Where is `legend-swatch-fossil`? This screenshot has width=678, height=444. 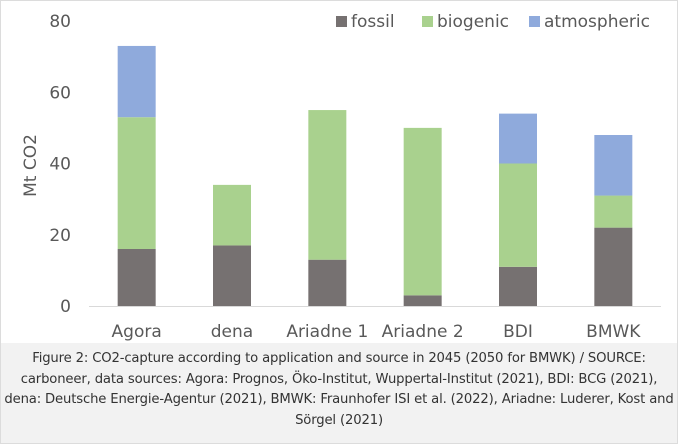
legend-swatch-fossil is located at coordinates (341, 21).